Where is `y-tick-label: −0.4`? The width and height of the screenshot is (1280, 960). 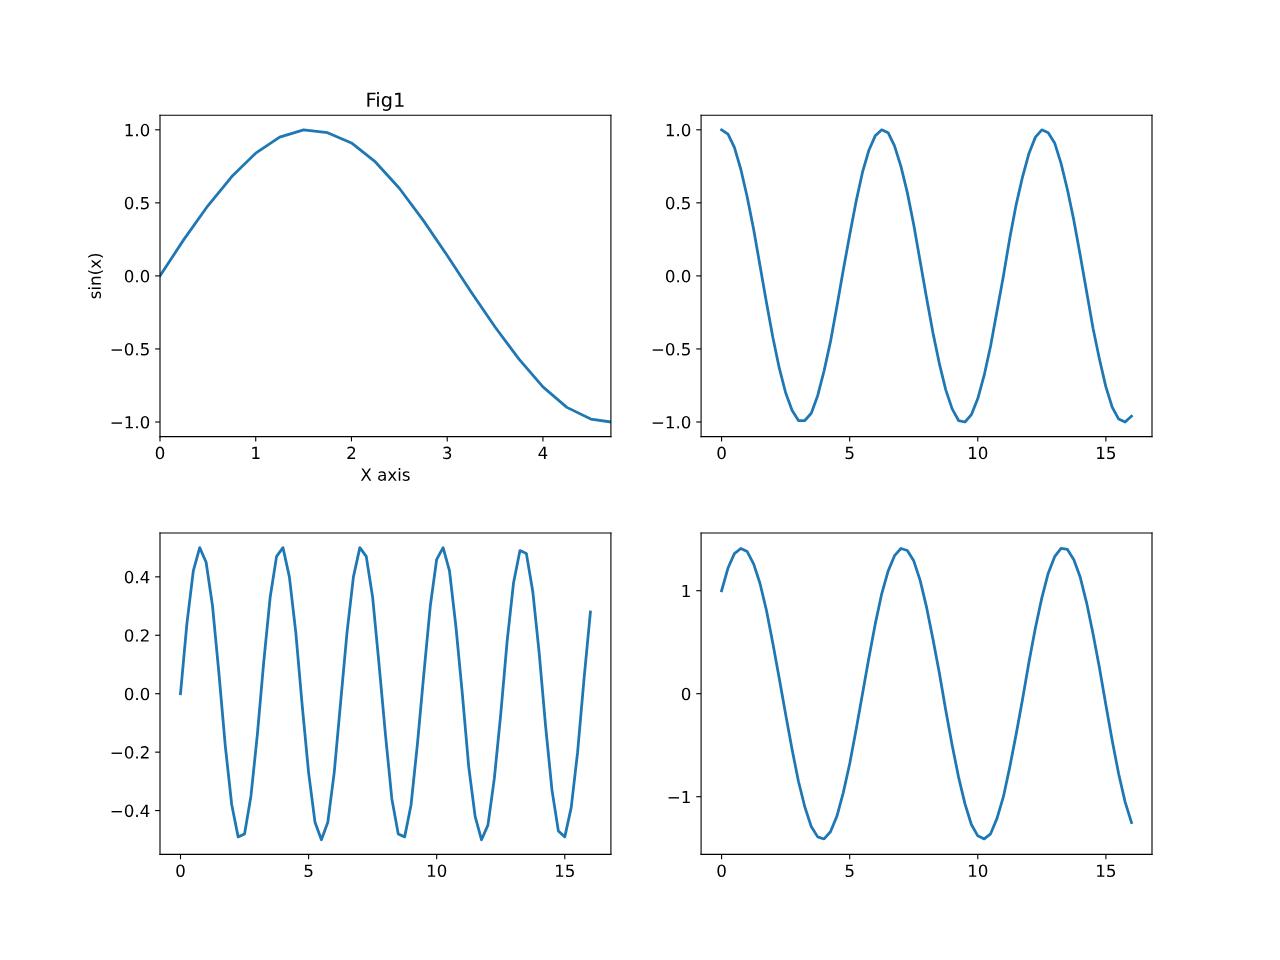
y-tick-label: −0.4 is located at coordinates (130, 811).